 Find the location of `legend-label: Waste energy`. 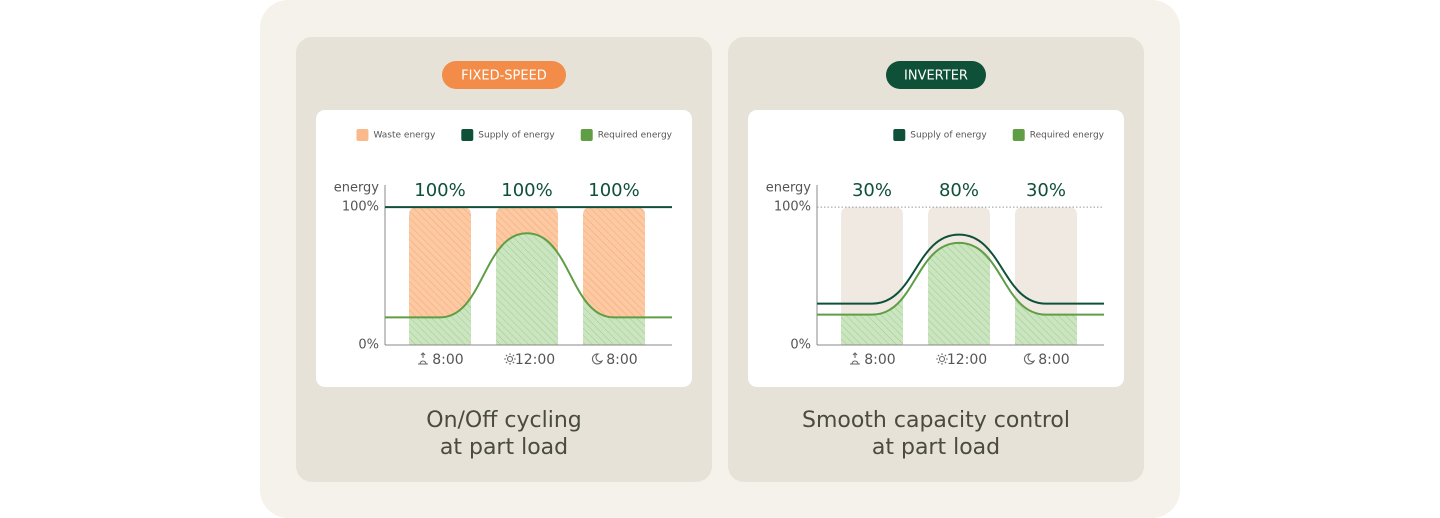

legend-label: Waste energy is located at coordinates (404, 136).